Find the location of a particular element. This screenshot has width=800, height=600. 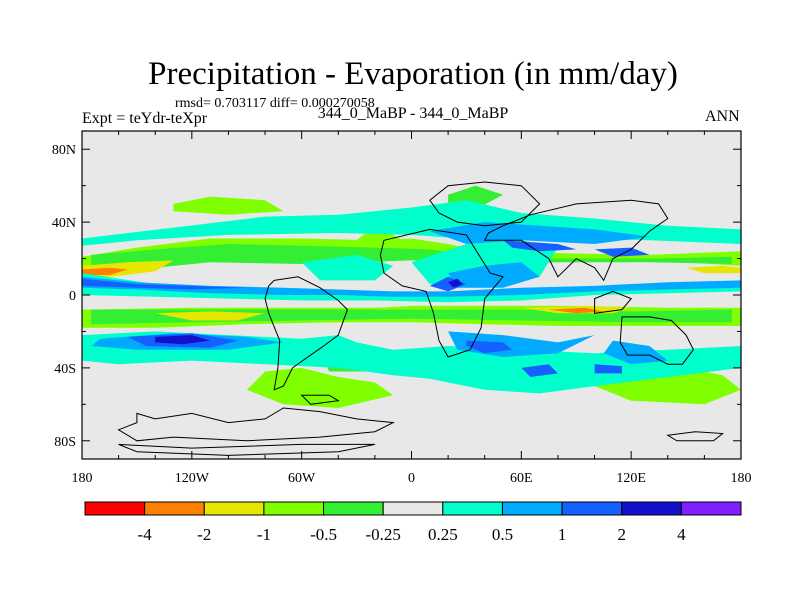

stats-line: rmsd= 0.703117 diff= 0.000270058 is located at coordinates (275, 103).